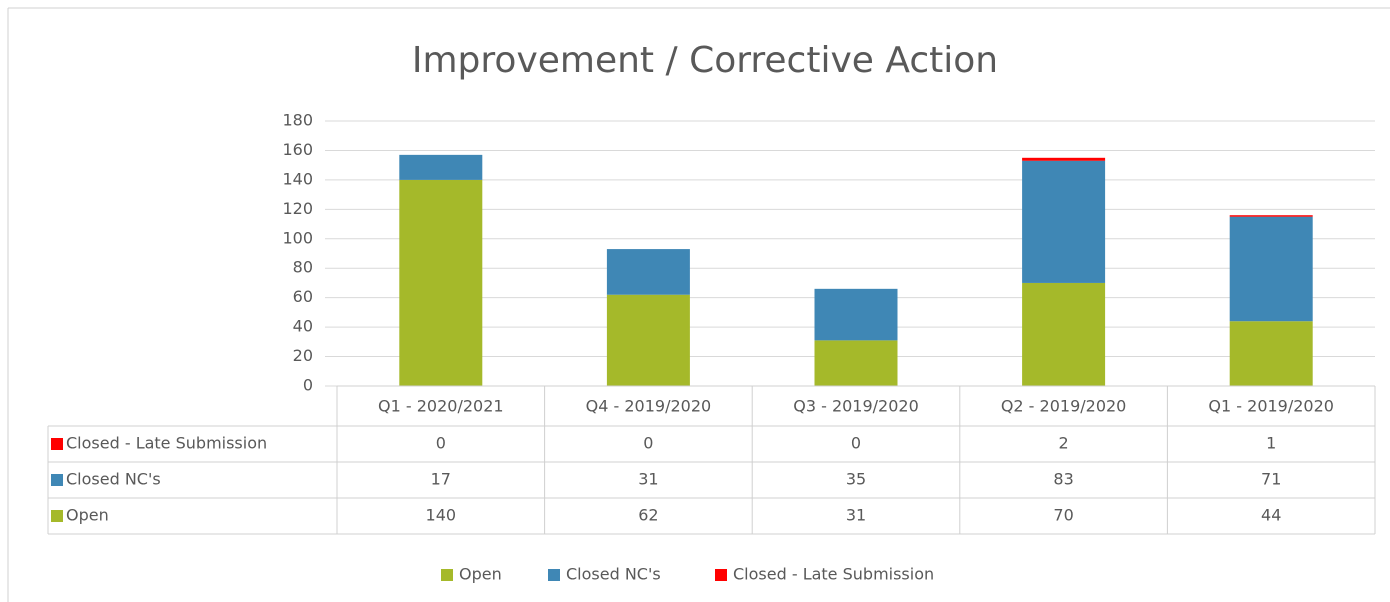 This screenshot has height=602, width=1390. Describe the element at coordinates (303, 326) in the screenshot. I see `y-tick-label: 40` at that location.